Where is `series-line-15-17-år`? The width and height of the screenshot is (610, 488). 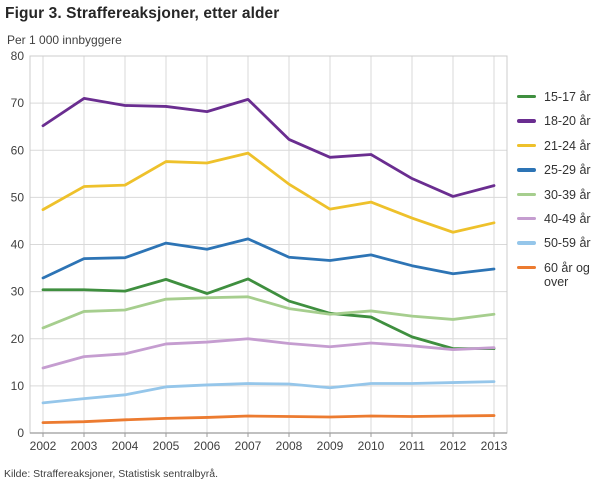 series-line-15-17-år is located at coordinates (268, 314).